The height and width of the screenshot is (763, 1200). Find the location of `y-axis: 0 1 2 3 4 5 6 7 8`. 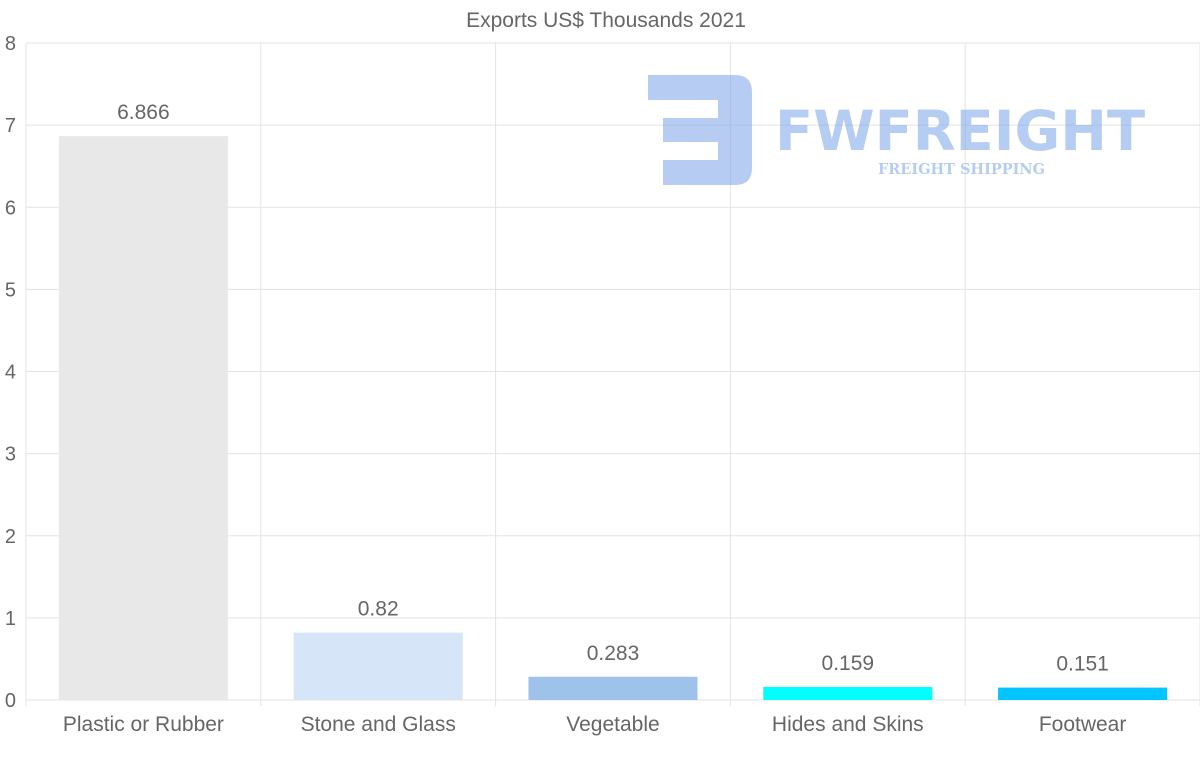

y-axis: 0 1 2 3 4 5 6 7 8 is located at coordinates (10, 372).